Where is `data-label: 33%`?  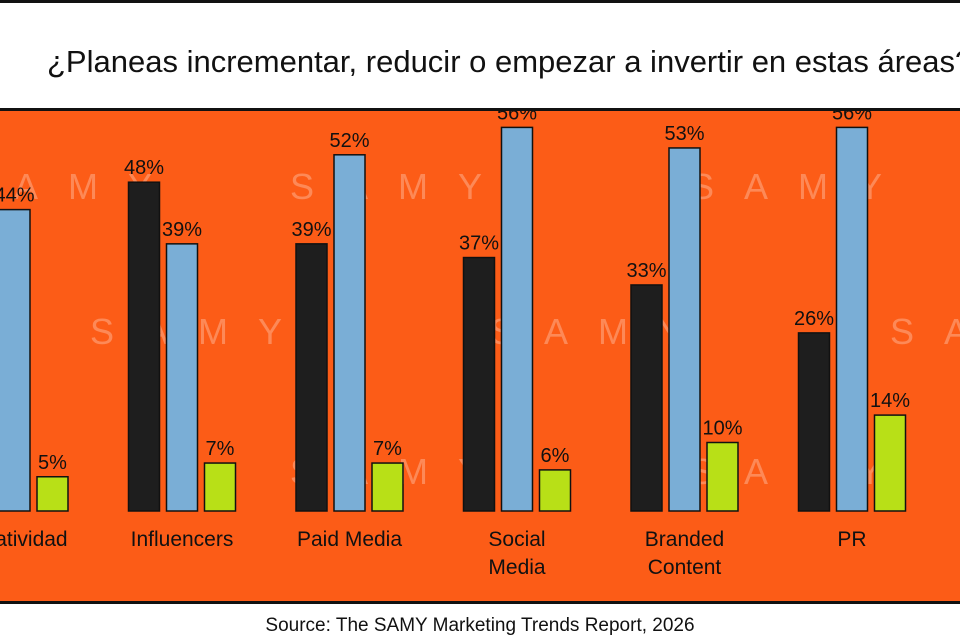
data-label: 33% is located at coordinates (646, 271).